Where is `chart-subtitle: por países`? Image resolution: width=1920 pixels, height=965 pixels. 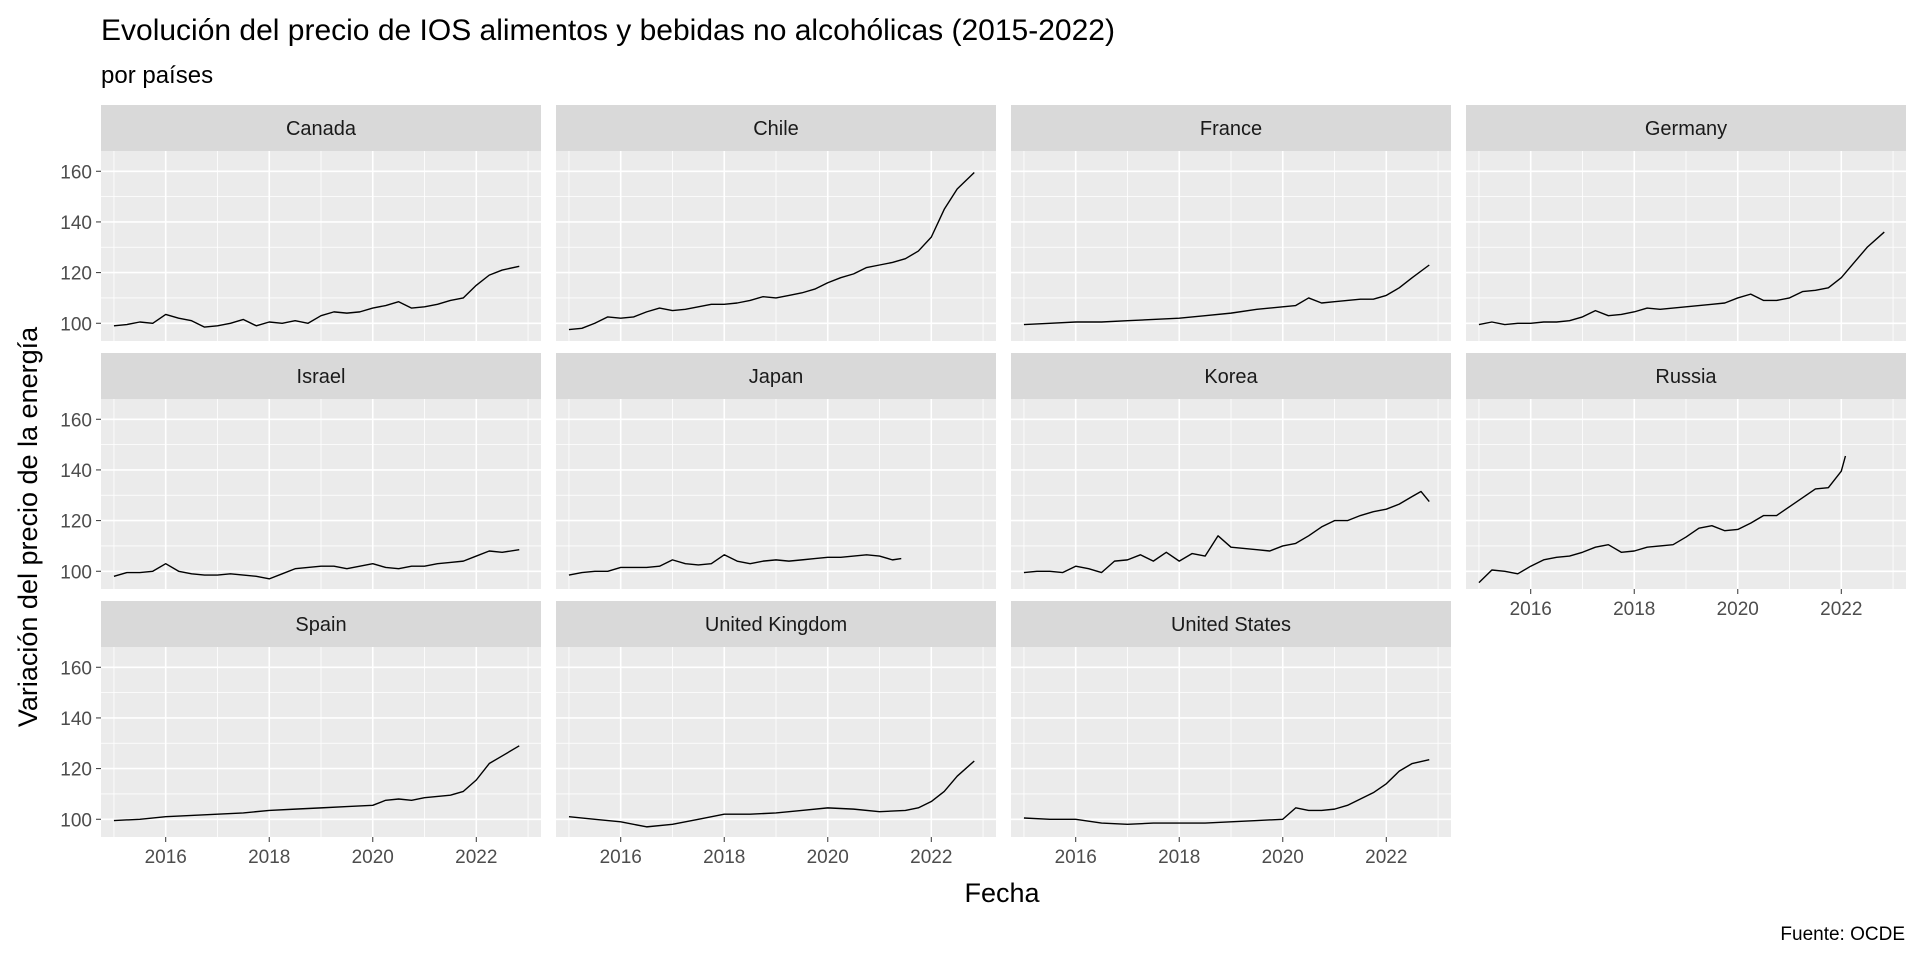
chart-subtitle: por países is located at coordinates (157, 75).